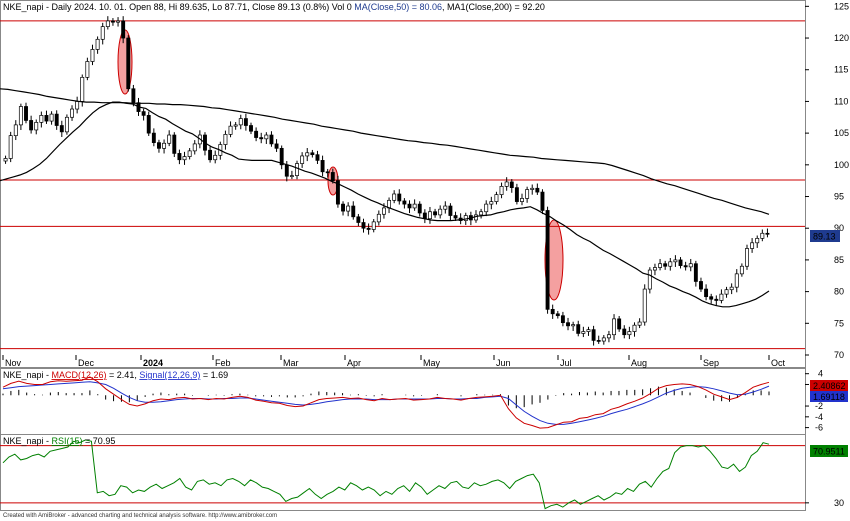  I want to click on price-y-tick-label: 85, so click(839, 260).